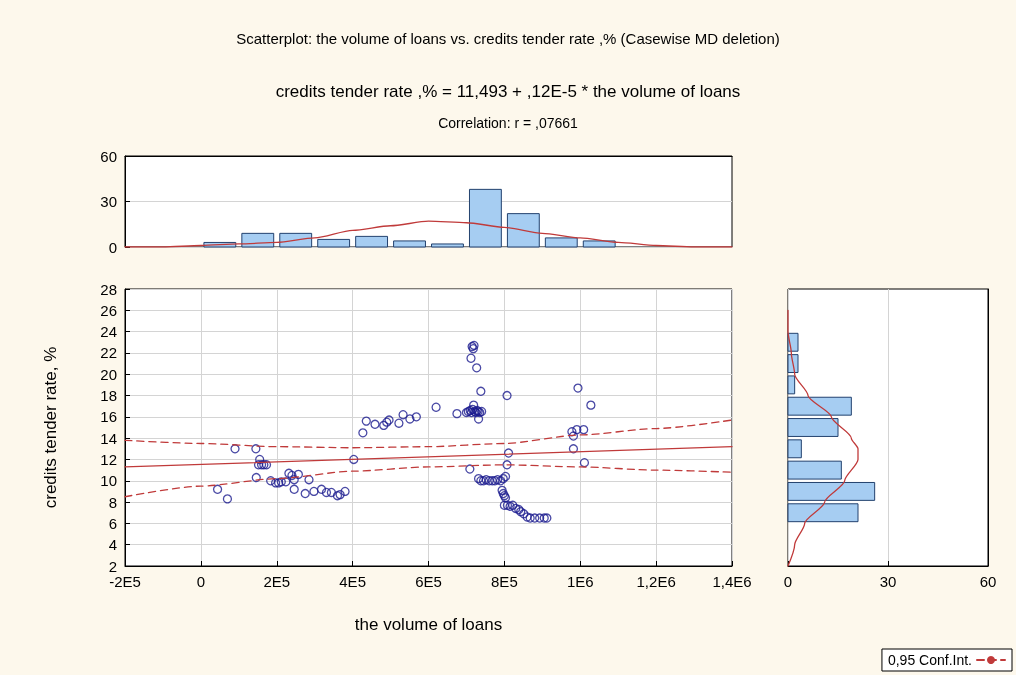 This screenshot has width=1016, height=675. What do you see at coordinates (352, 581) in the screenshot?
I see `x-tick-label: 4E5` at bounding box center [352, 581].